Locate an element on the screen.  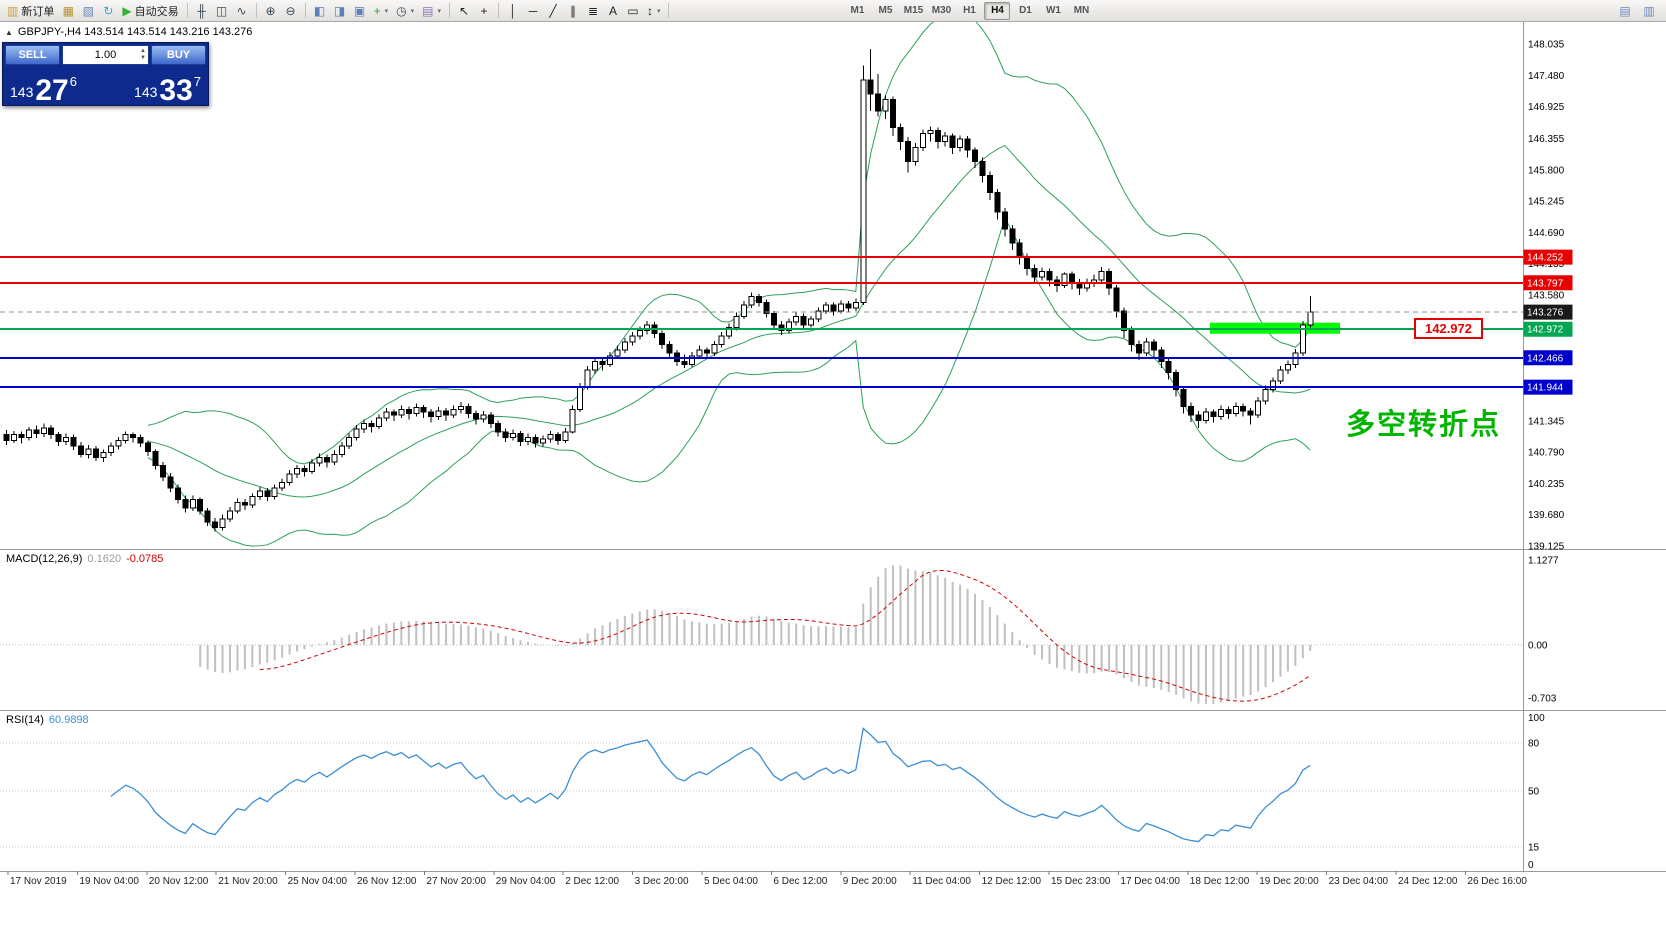
new-chart-icon: ▦ is located at coordinates (68, 11).